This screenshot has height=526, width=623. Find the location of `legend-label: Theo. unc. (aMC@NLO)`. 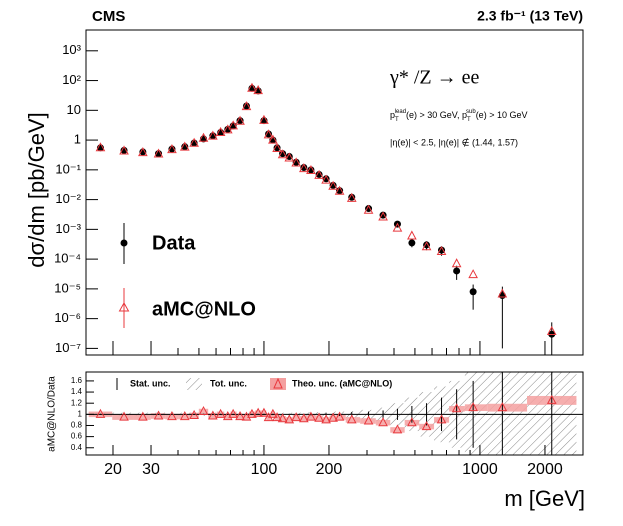

legend-label: Theo. unc. (aMC@NLO) is located at coordinates (342, 383).